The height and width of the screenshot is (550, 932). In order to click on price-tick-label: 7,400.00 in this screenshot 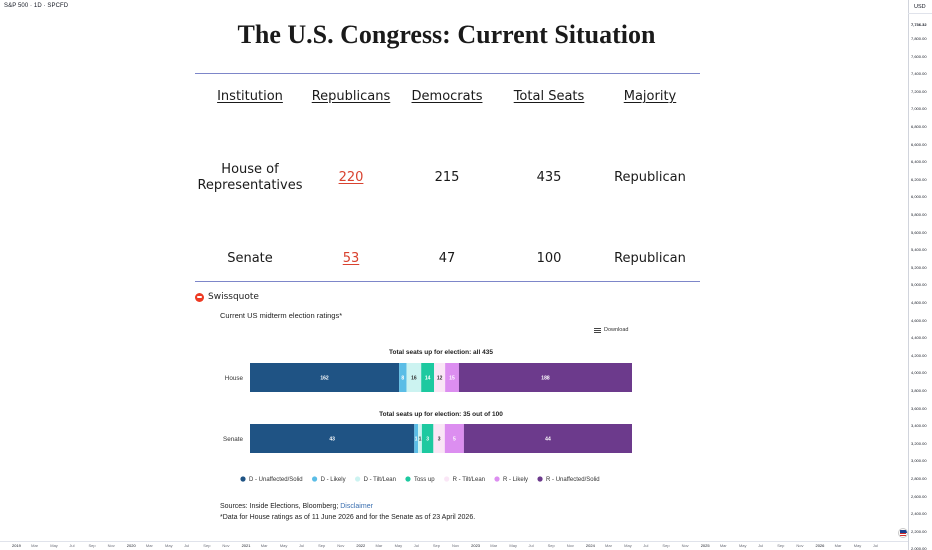, I will do `click(919, 74)`.